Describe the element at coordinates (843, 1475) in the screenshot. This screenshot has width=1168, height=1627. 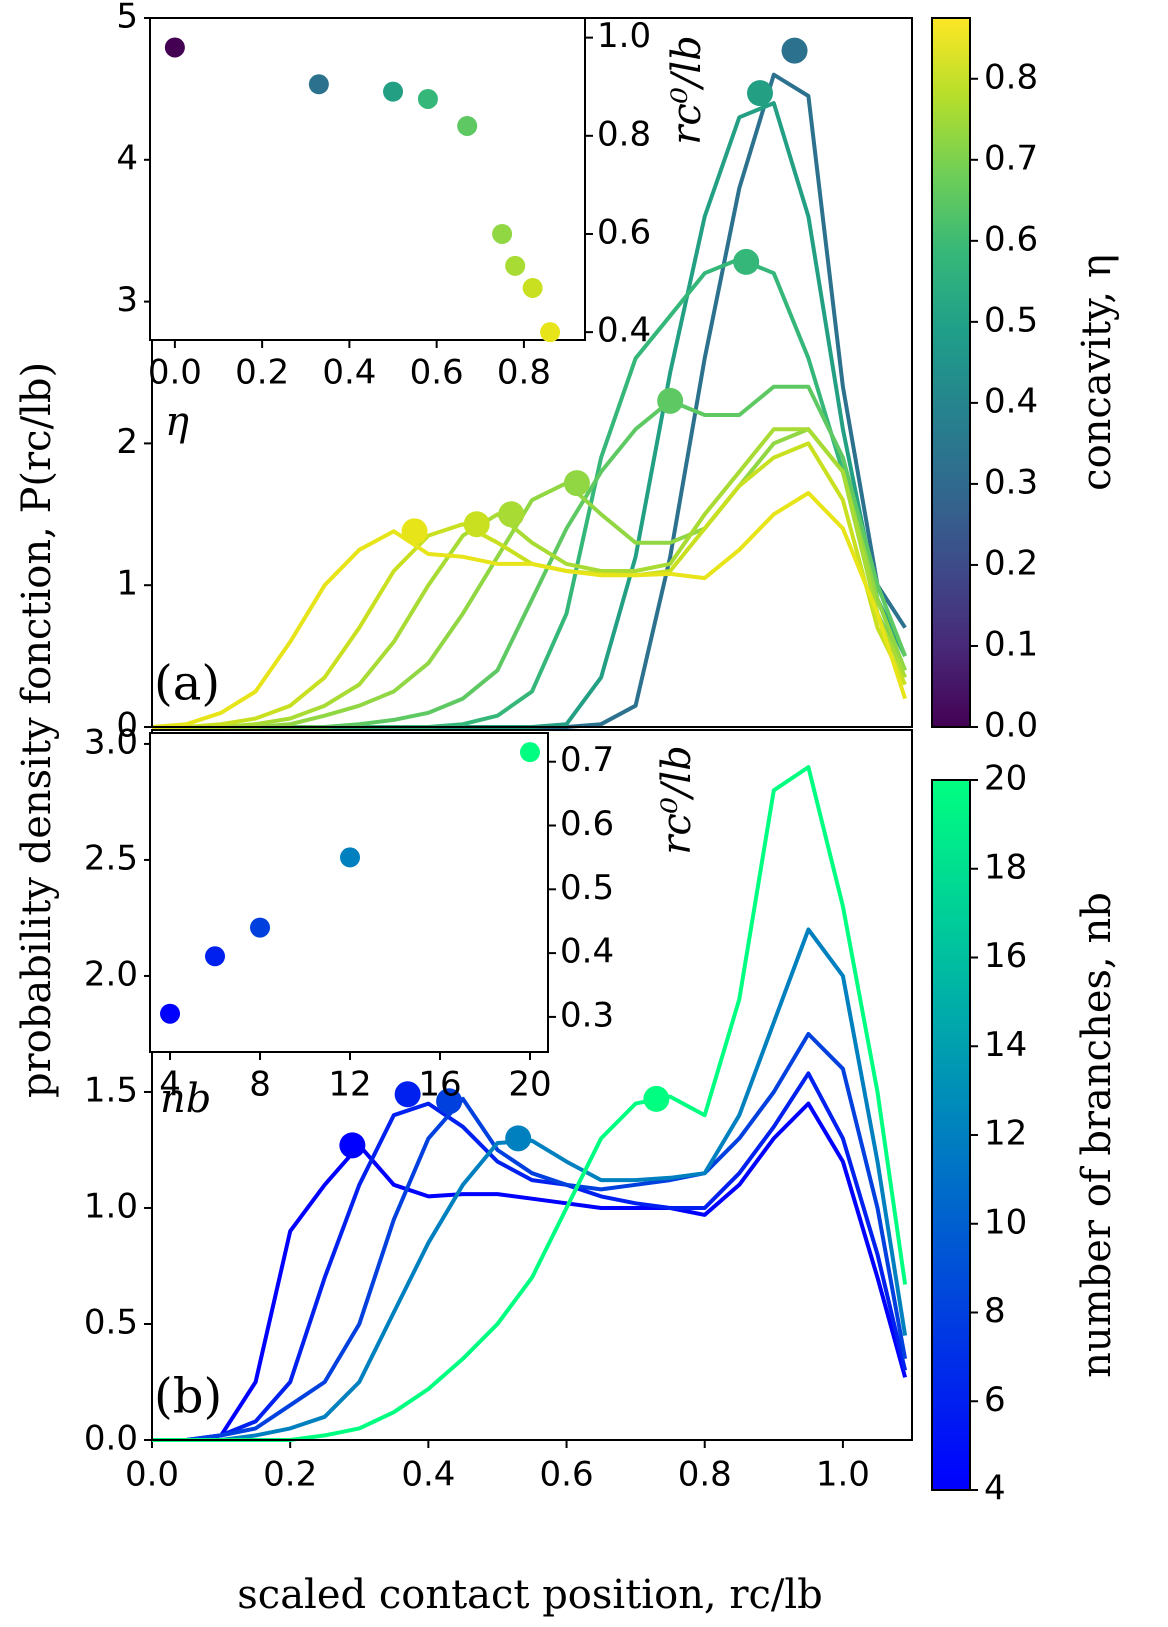
I see `x-tick-label: 1.0` at that location.